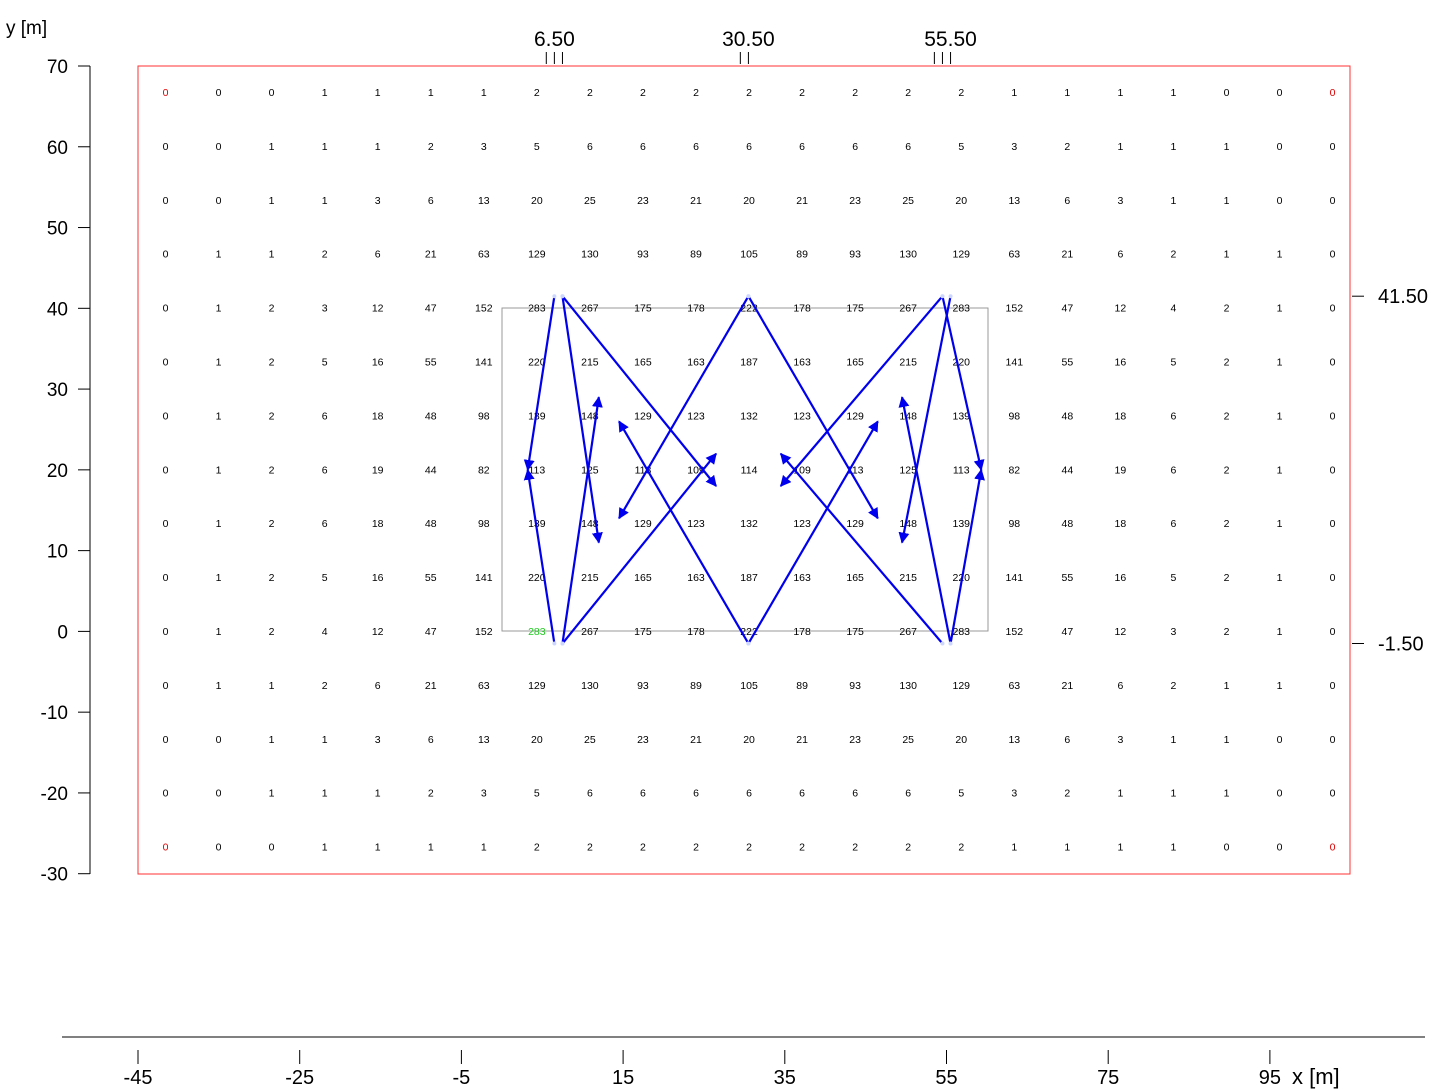 This screenshot has height=1090, width=1450. I want to click on y-axis-label: y [m], so click(26, 28).